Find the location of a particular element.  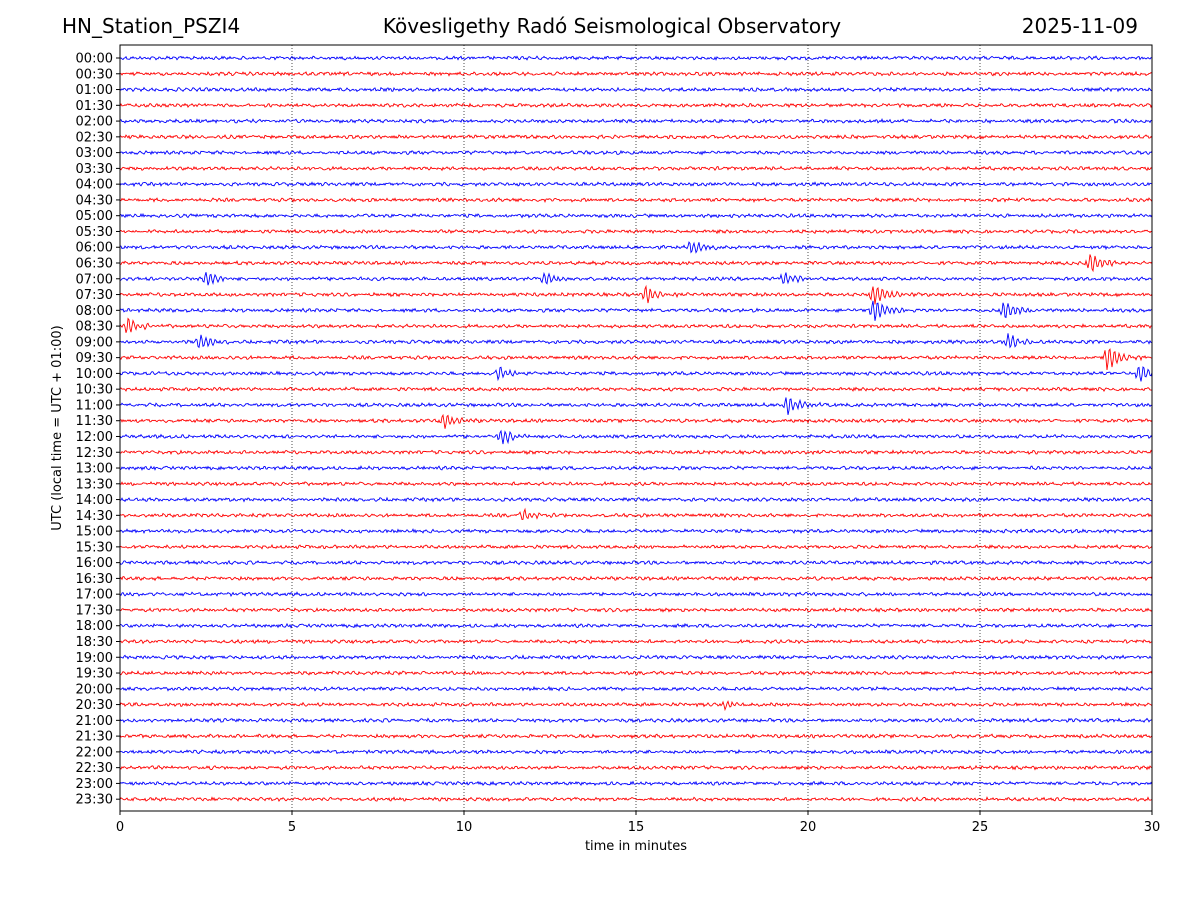

x-tick-label: 5 is located at coordinates (292, 827).